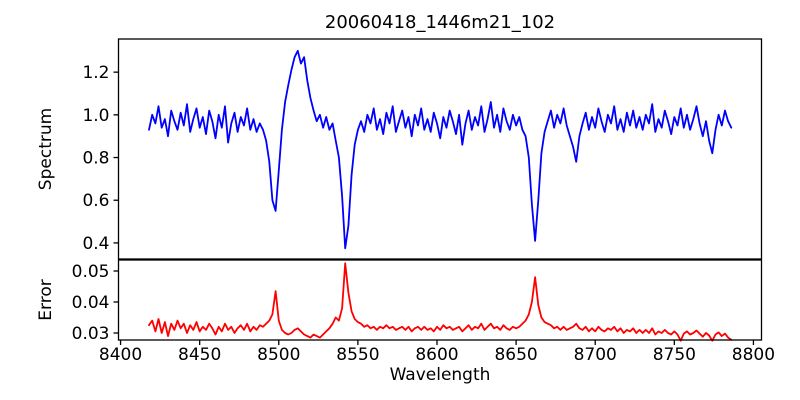  Describe the element at coordinates (91, 272) in the screenshot. I see `error-y-tick-label: 0.05` at that location.